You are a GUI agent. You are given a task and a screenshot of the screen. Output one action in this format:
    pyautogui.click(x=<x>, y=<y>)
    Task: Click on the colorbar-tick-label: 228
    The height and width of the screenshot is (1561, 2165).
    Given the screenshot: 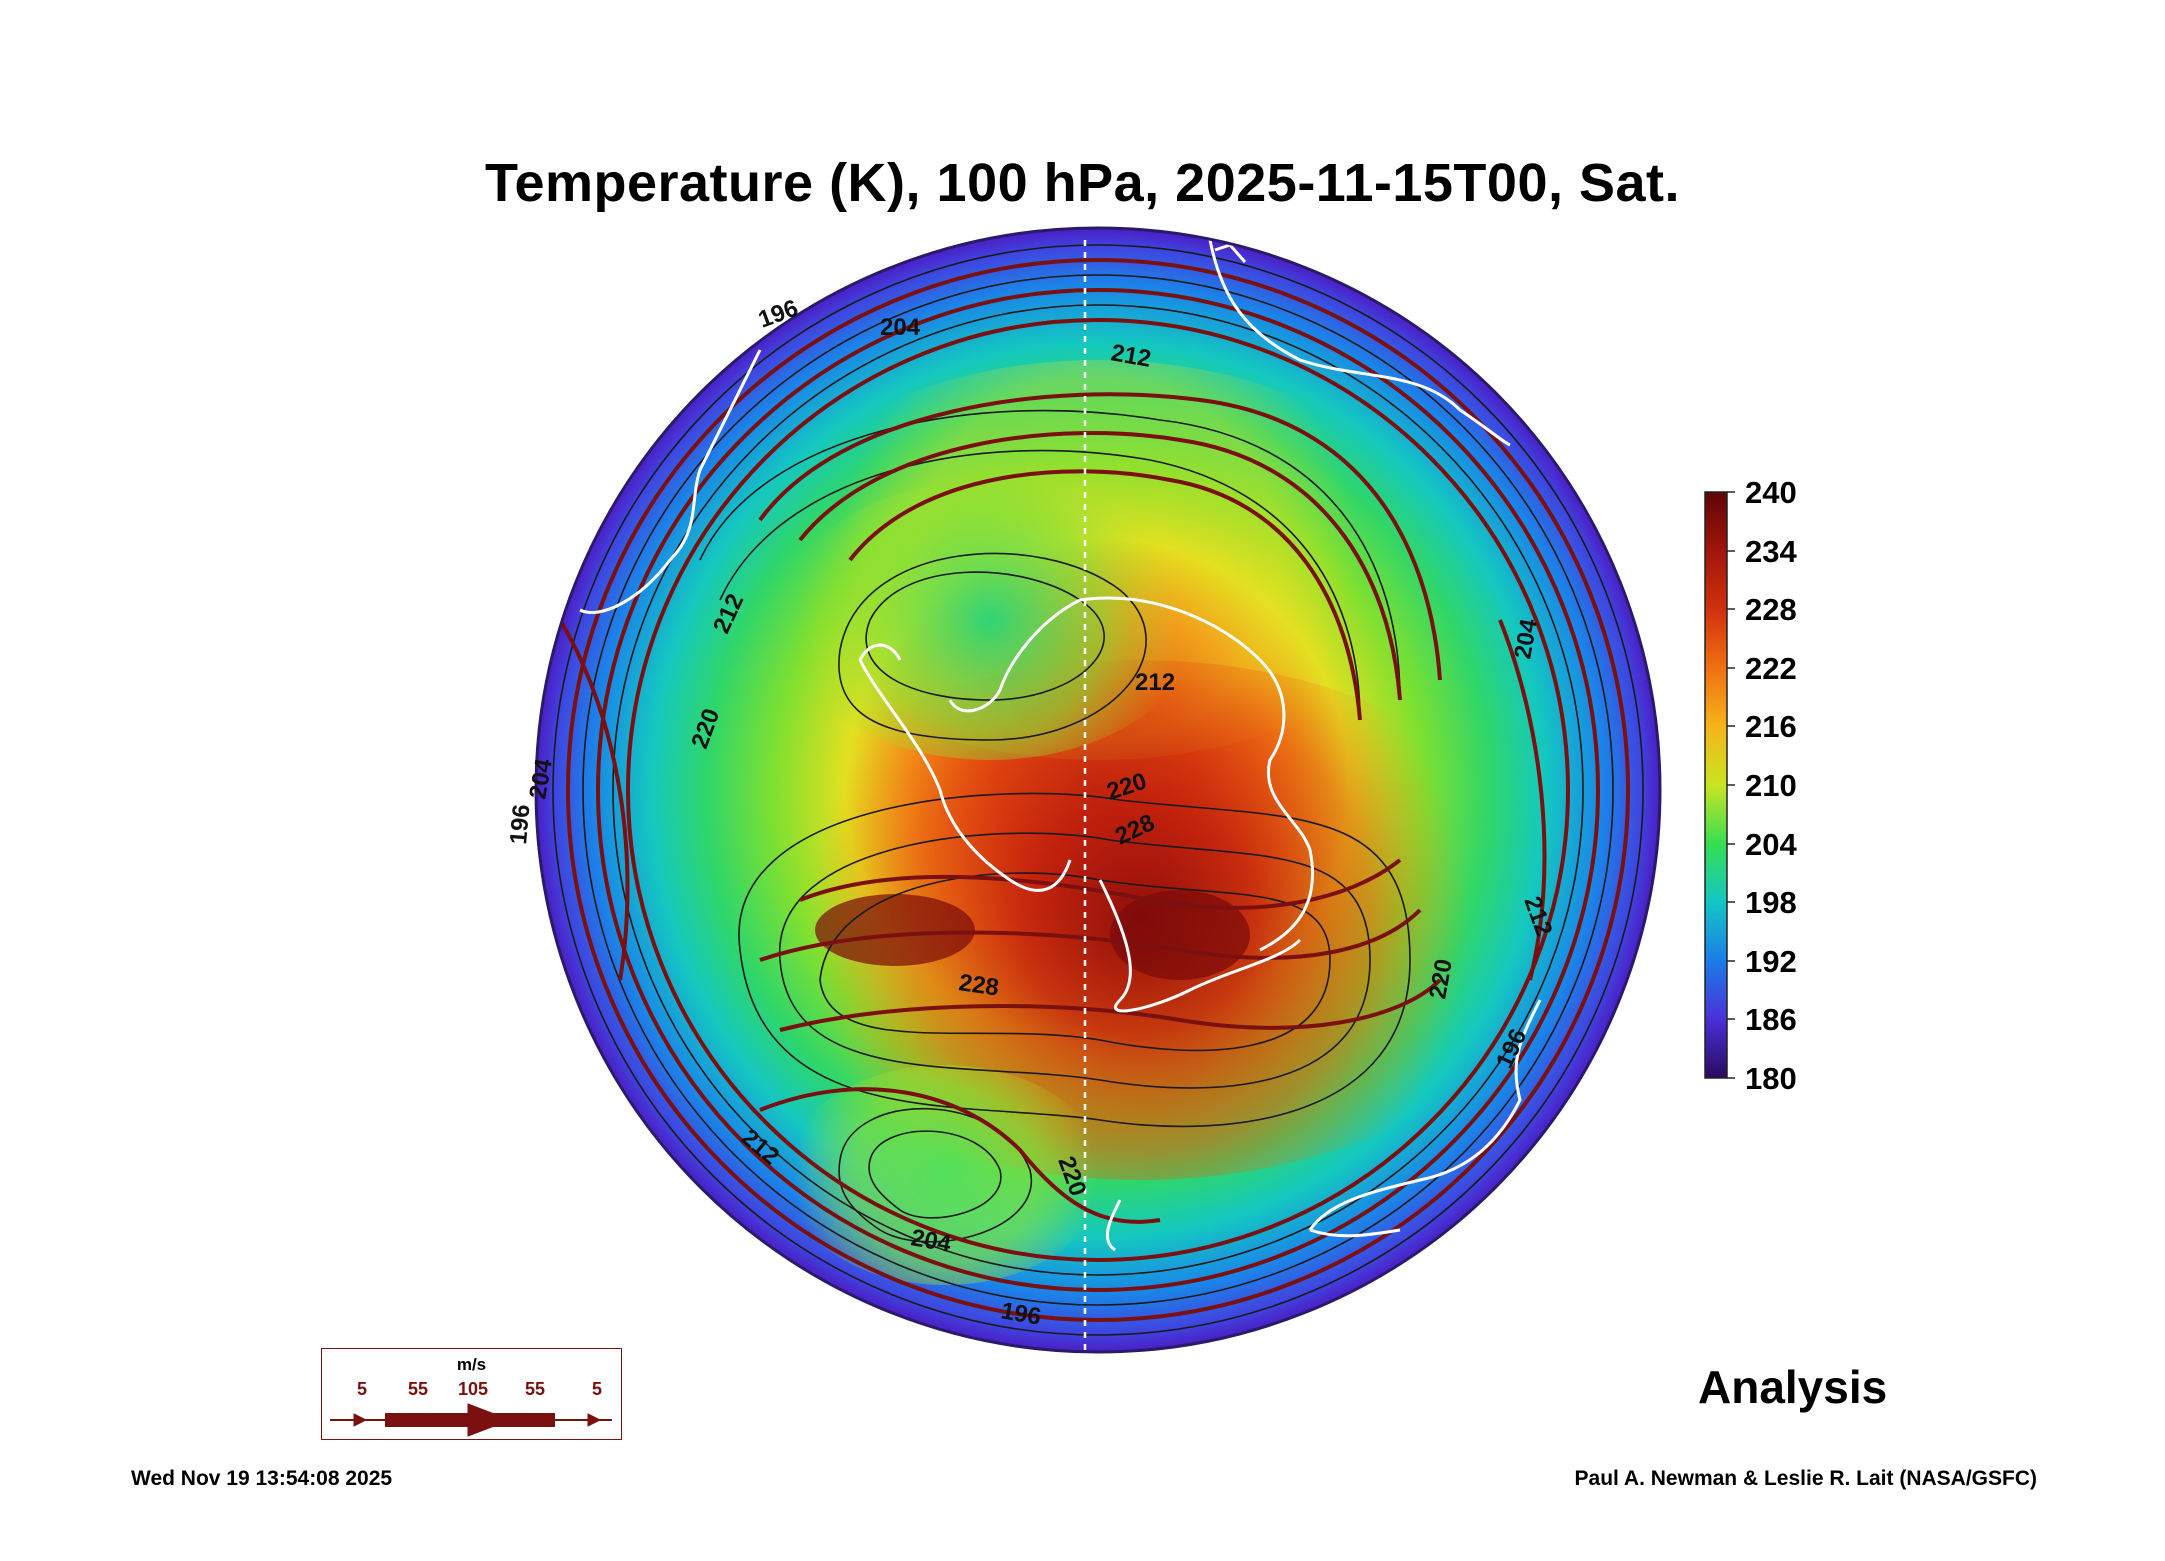 What is the action you would take?
    pyautogui.click(x=1771, y=609)
    